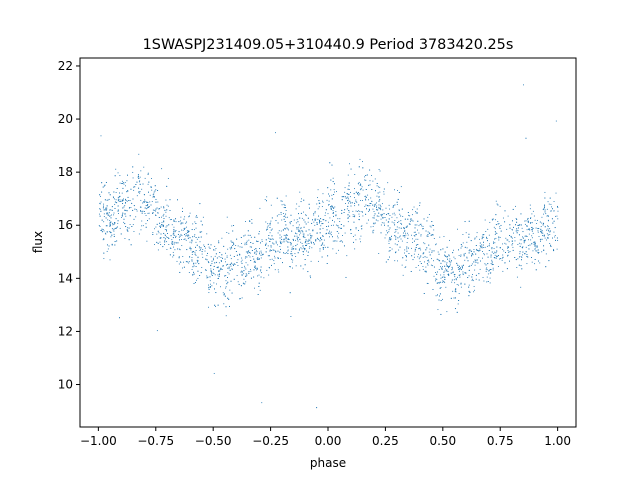 This screenshot has height=480, width=640. I want to click on x-tick-label: 0.00, so click(328, 441).